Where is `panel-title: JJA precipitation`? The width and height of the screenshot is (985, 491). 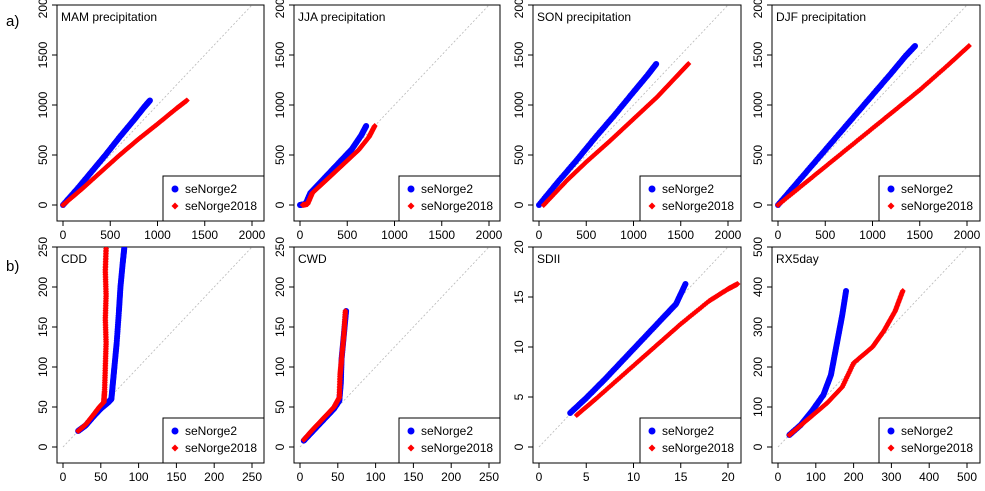
panel-title: JJA precipitation is located at coordinates (341, 17).